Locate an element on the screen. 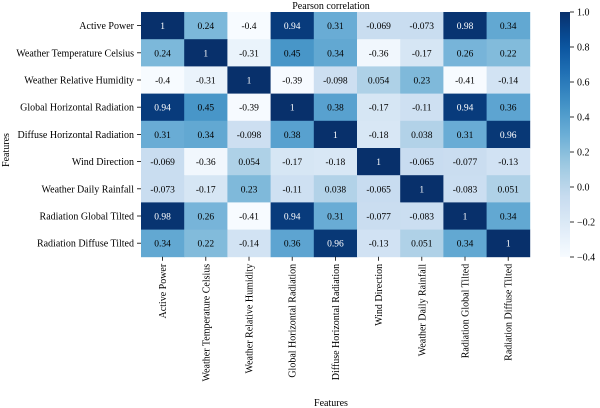  chart-title: Pearson correlation is located at coordinates (330, 6).